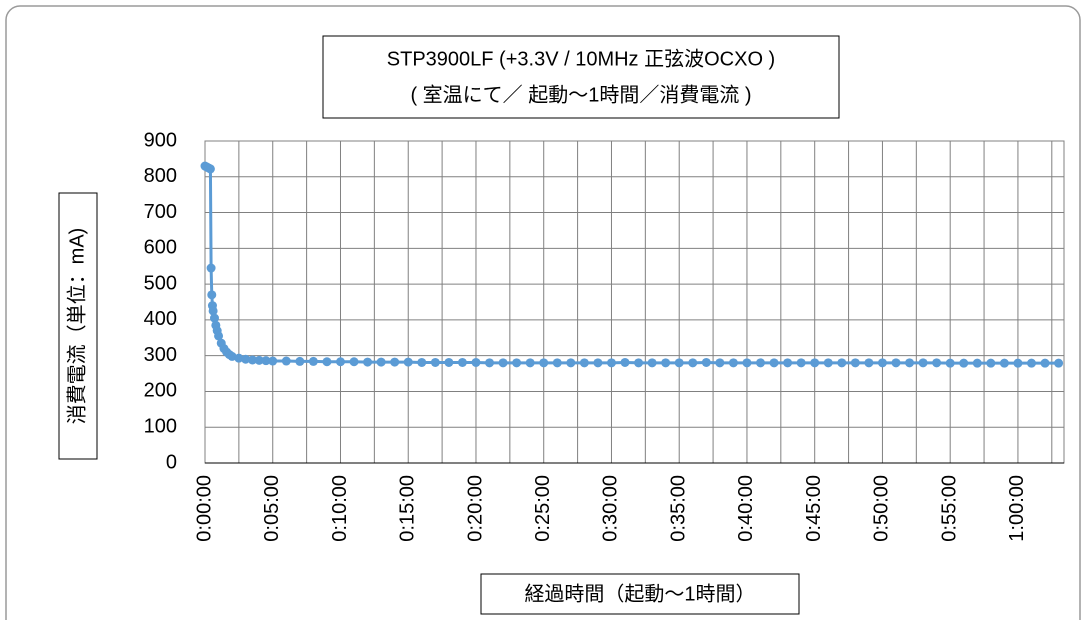 The image size is (1086, 625). Describe the element at coordinates (581, 58) in the screenshot. I see `chart-title: STP3900LF (+3.3V / 10MHz 正弦波OCXO )` at that location.